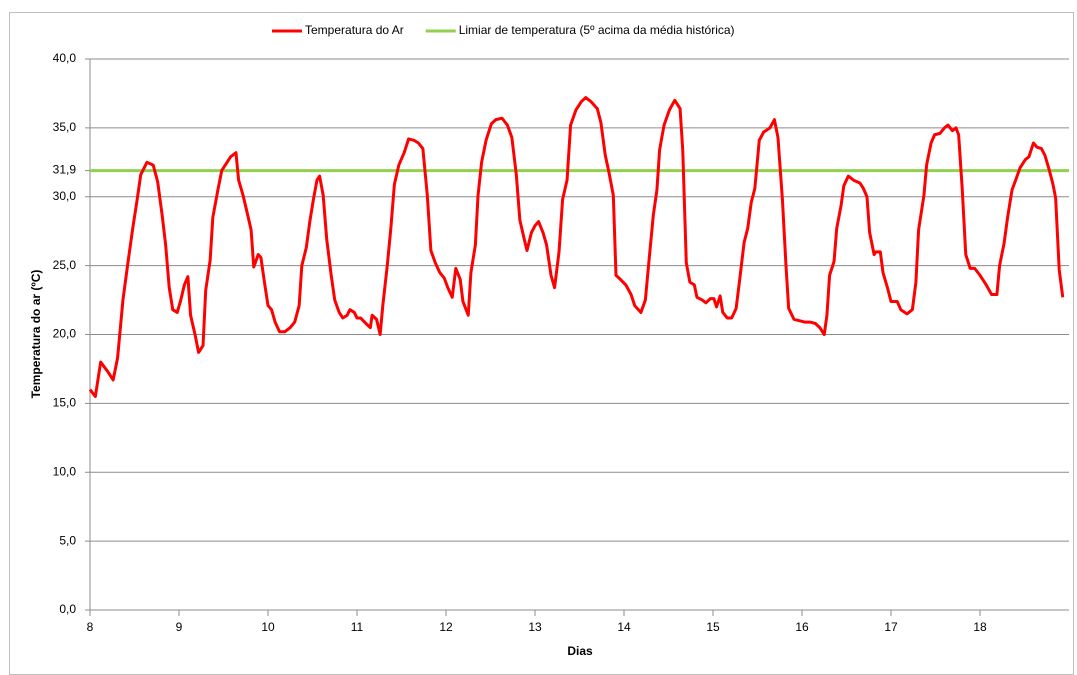 This screenshot has width=1077, height=675. Describe the element at coordinates (624, 627) in the screenshot. I see `x-tick-label: 14` at that location.